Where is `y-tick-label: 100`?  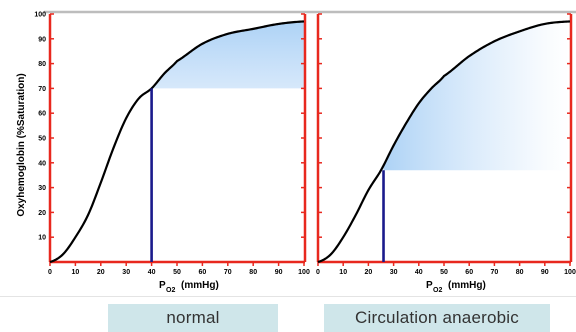 y-tick-label: 100 is located at coordinates (40, 15).